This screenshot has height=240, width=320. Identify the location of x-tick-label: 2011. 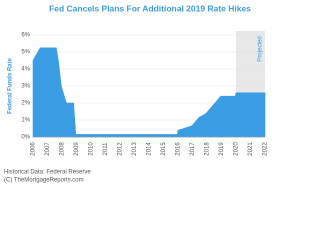
(106, 149).